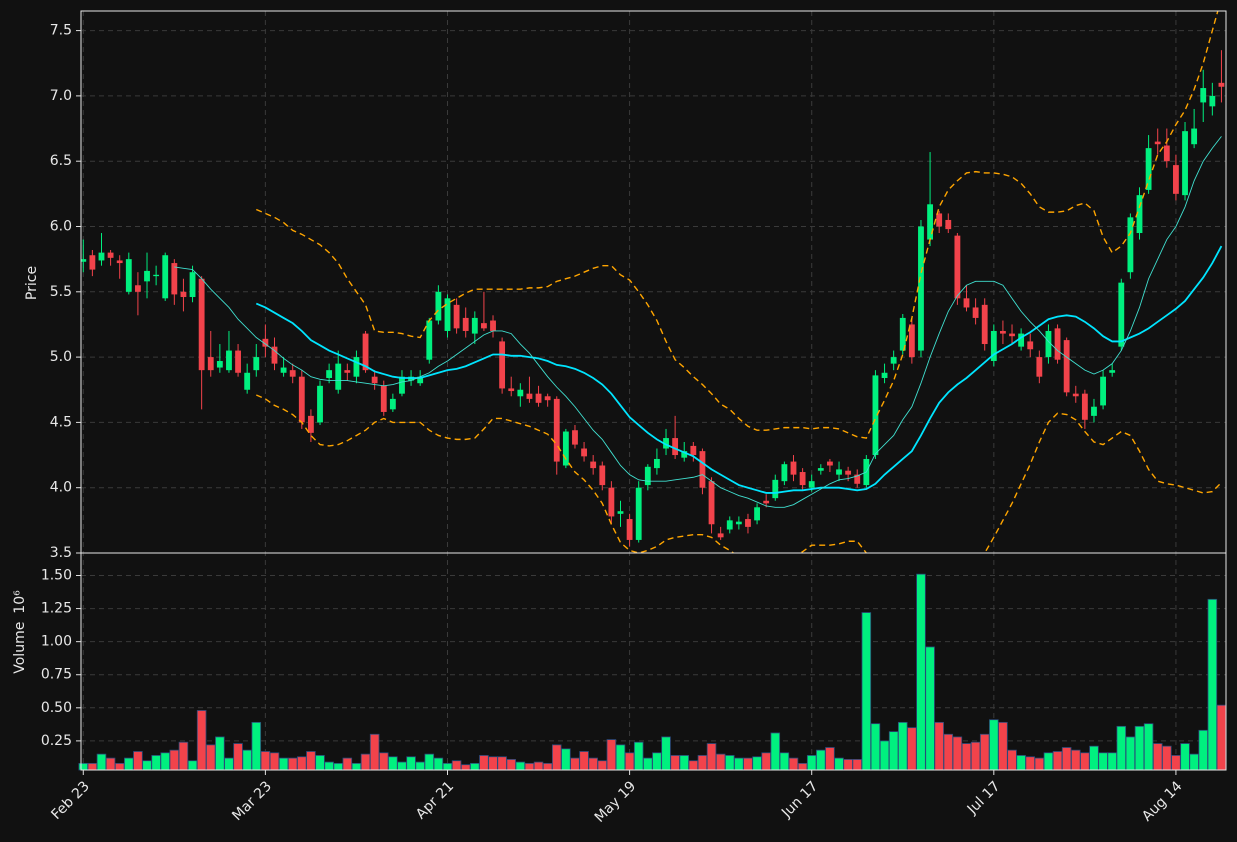 The image size is (1237, 842). What do you see at coordinates (61, 161) in the screenshot?
I see `y-tick-label: 6.5` at bounding box center [61, 161].